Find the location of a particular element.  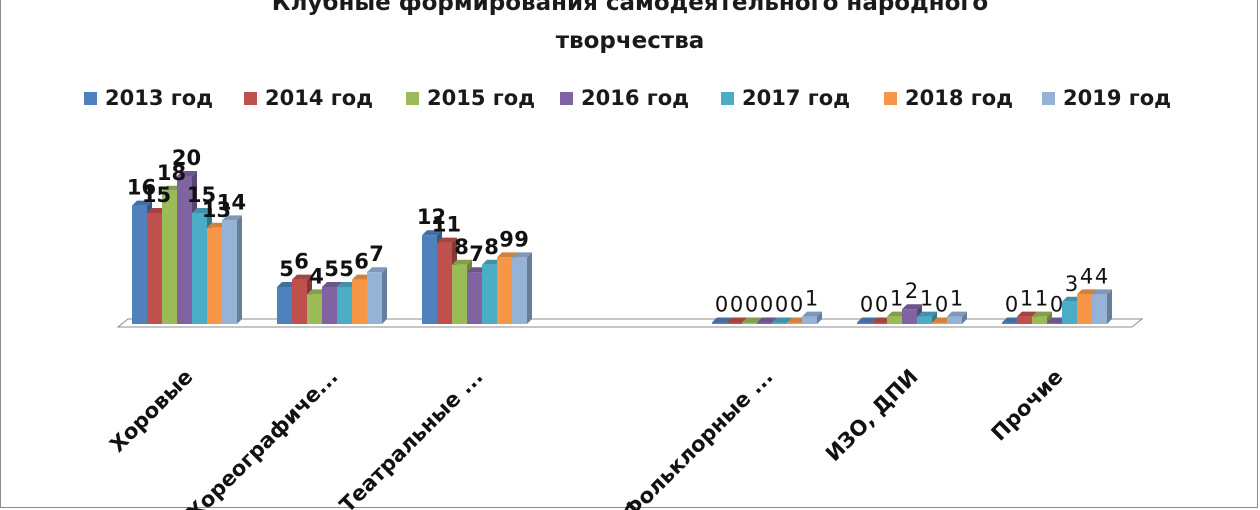

data-label: 12 is located at coordinates (431, 217).